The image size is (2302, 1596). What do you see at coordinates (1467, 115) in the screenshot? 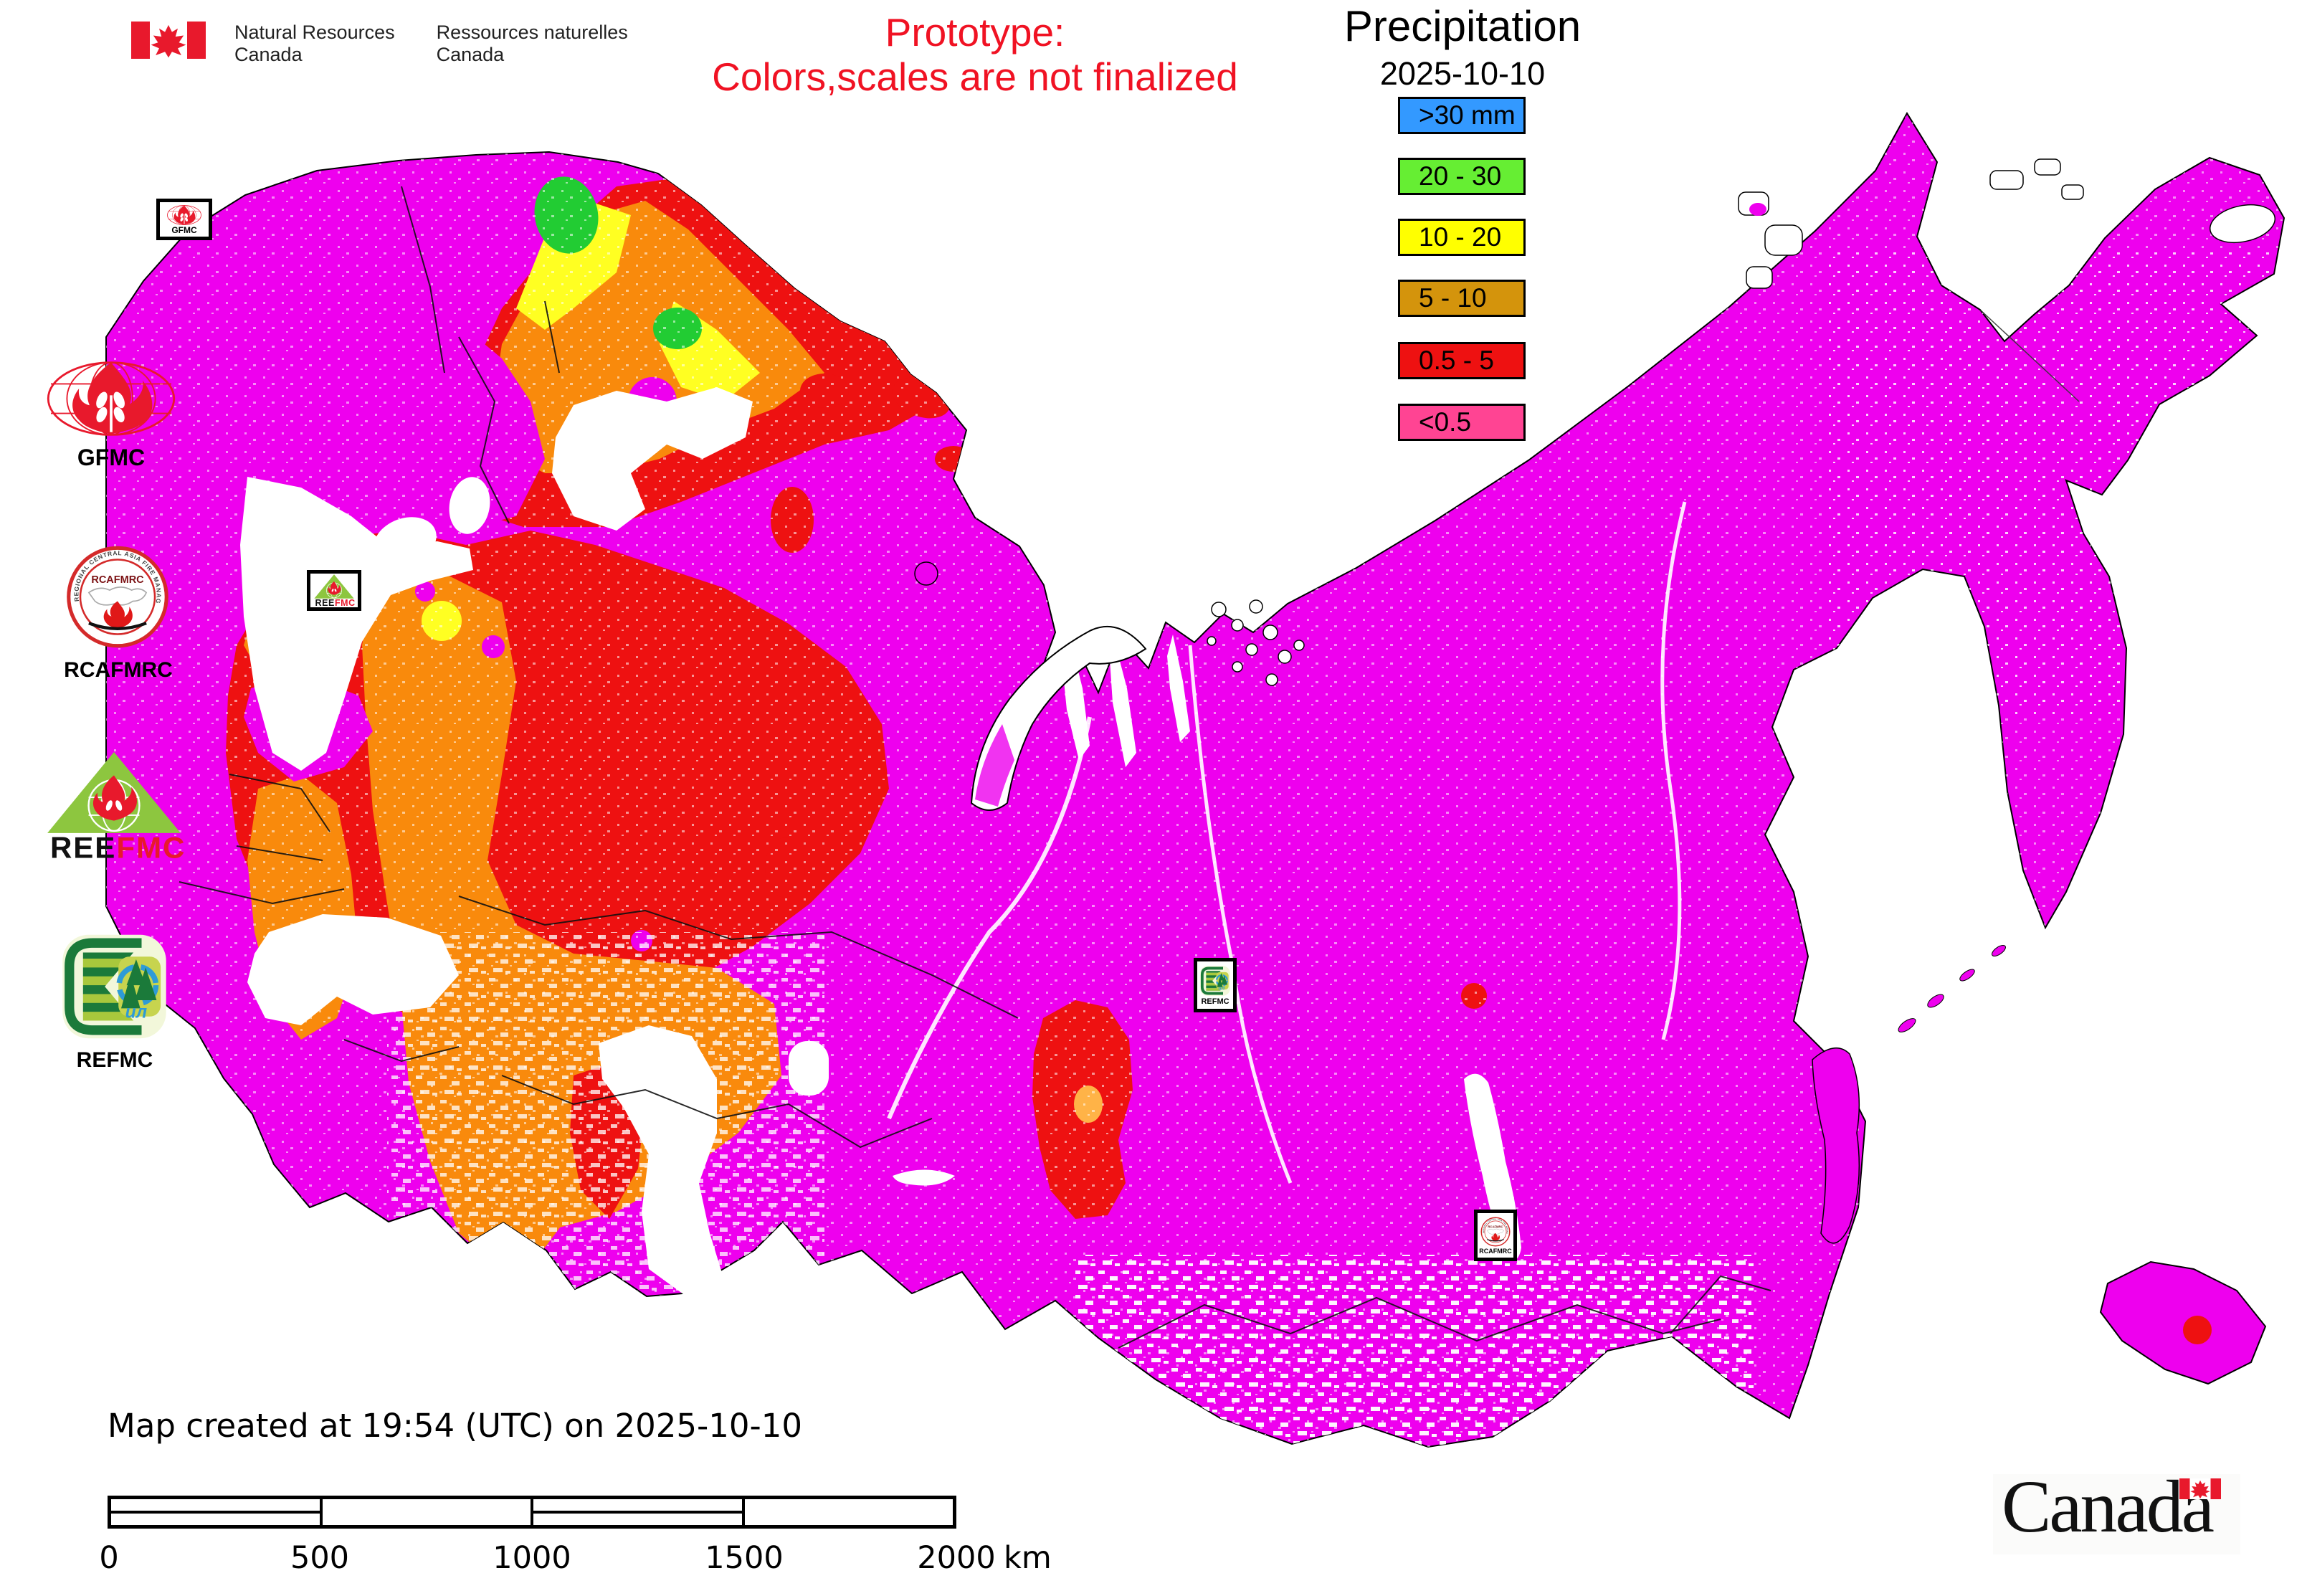
I see `legend-entry-label: >30 mm` at bounding box center [1467, 115].